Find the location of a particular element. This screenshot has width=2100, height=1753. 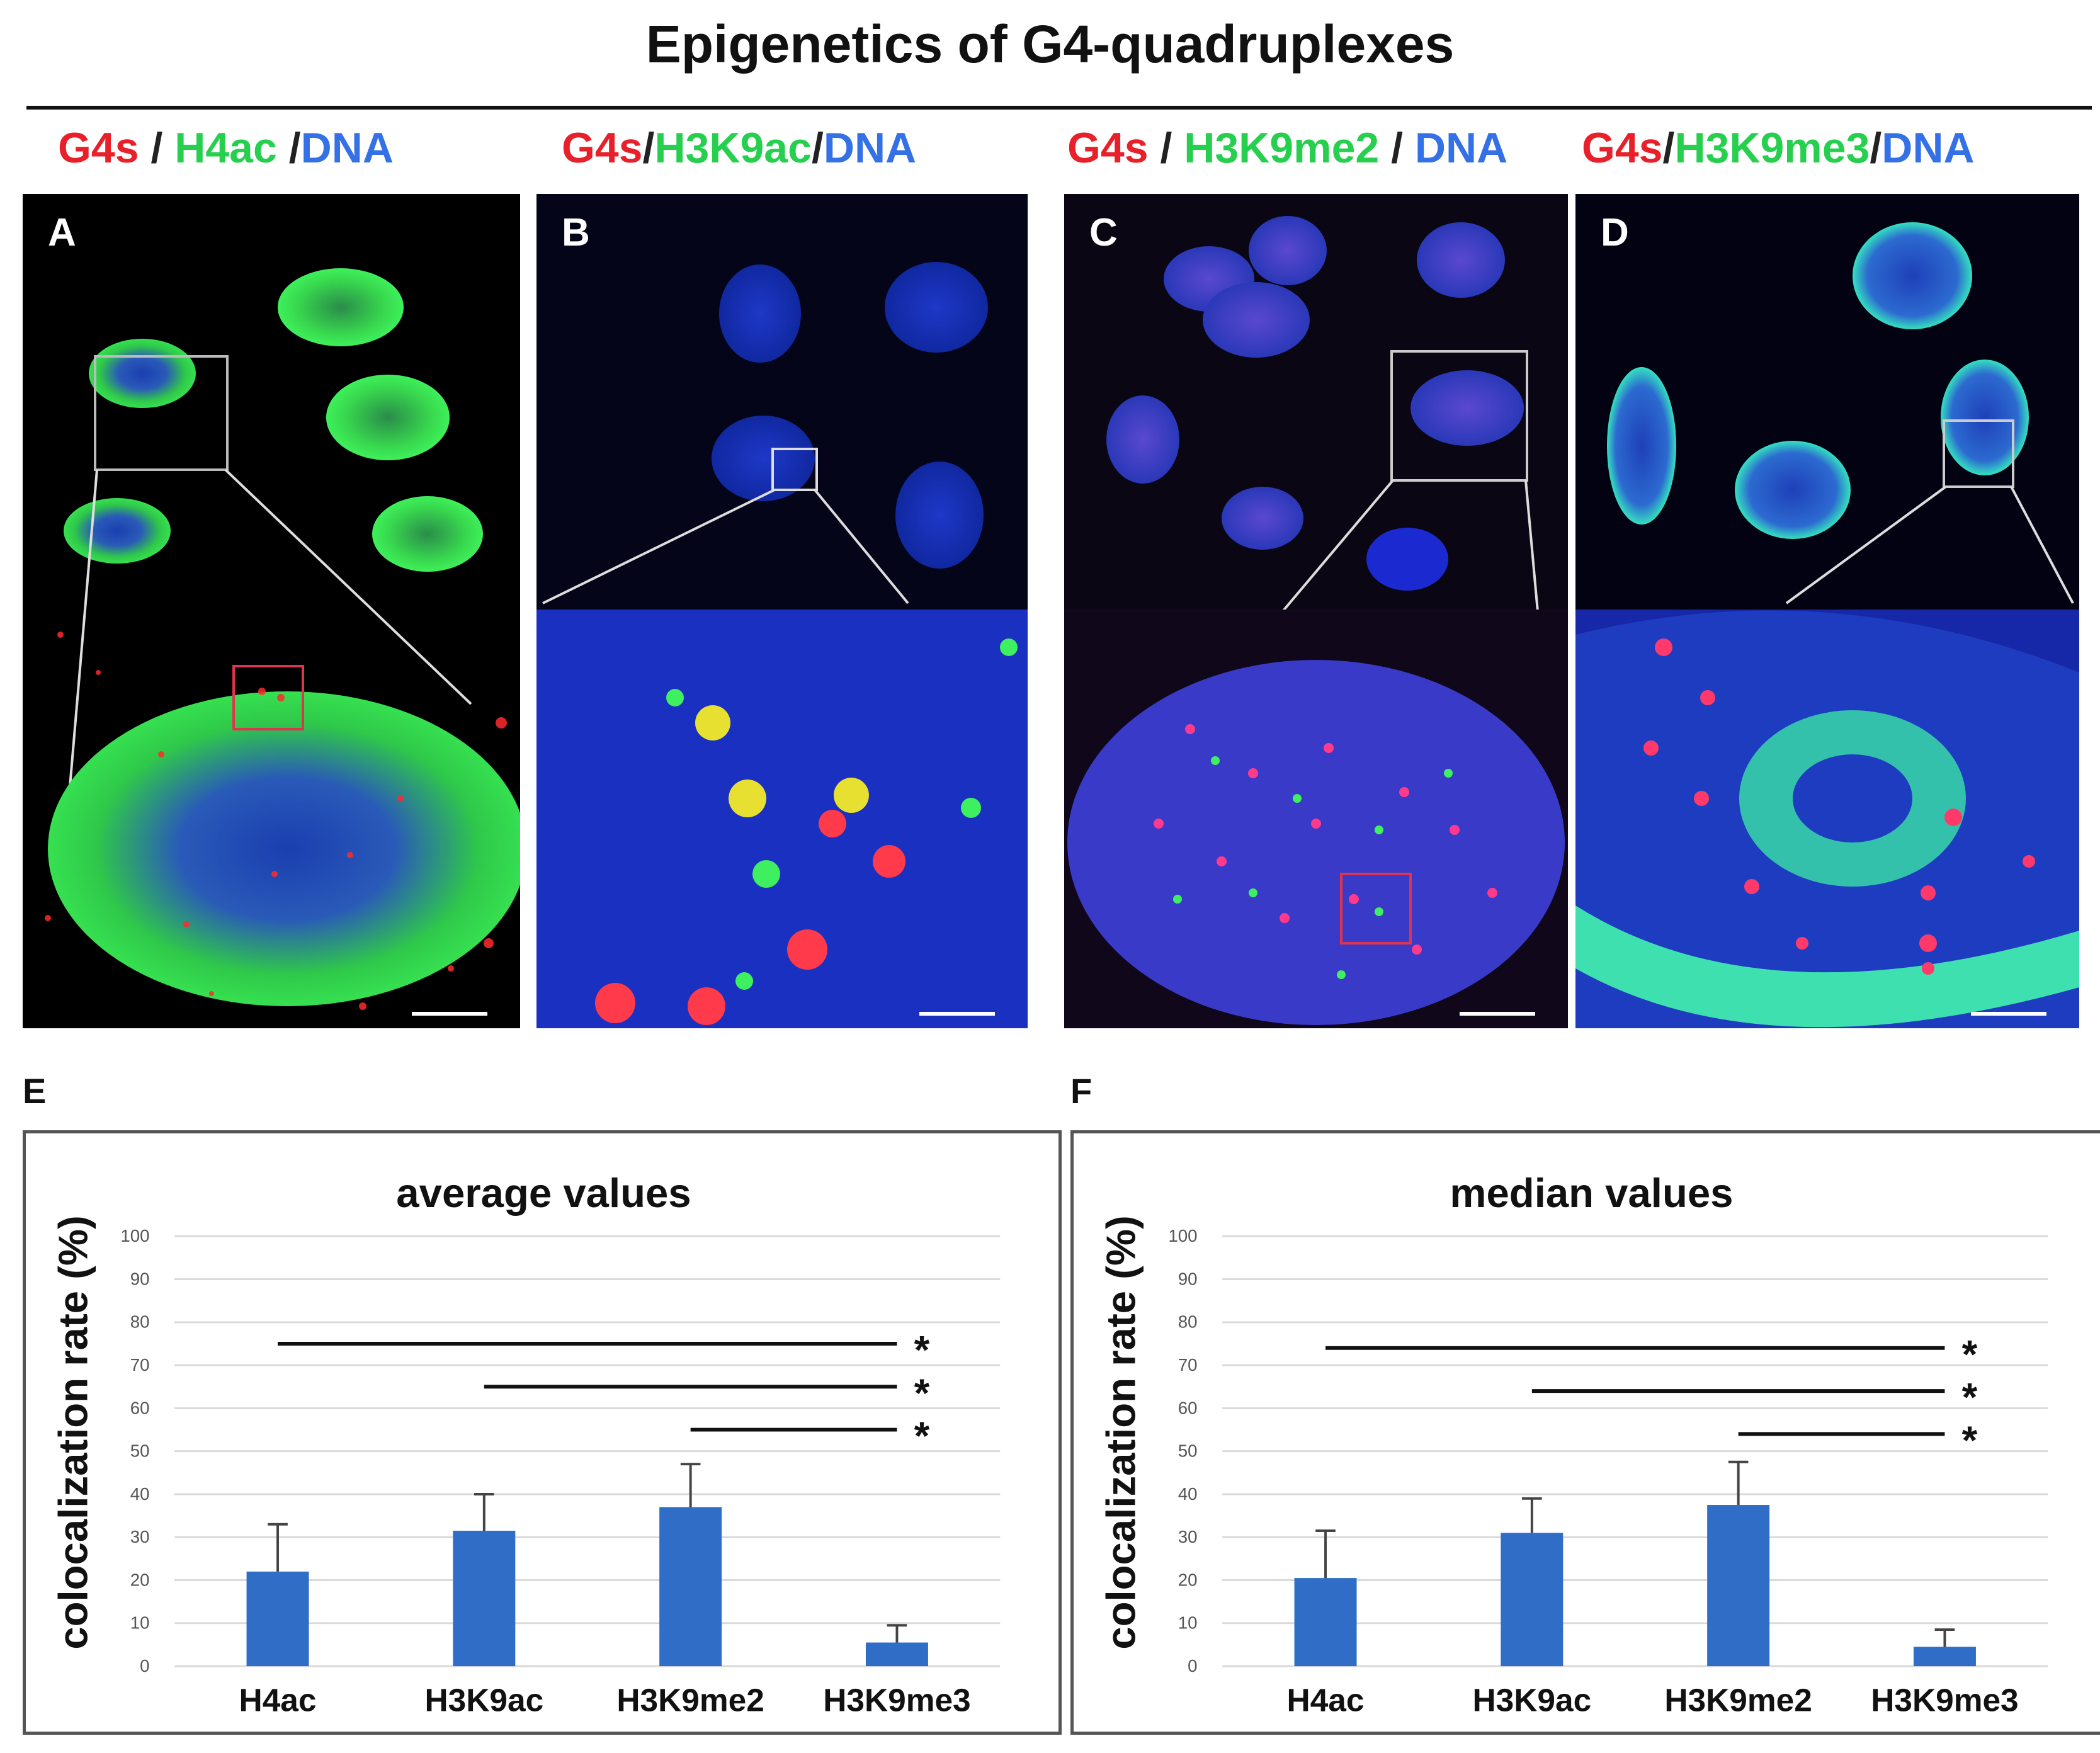

micrograph-panel-d: D is located at coordinates (1827, 611).